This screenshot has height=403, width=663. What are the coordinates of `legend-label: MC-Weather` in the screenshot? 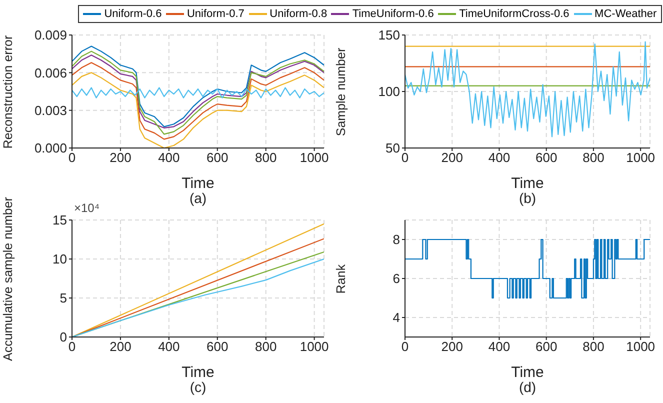 It's located at (625, 14).